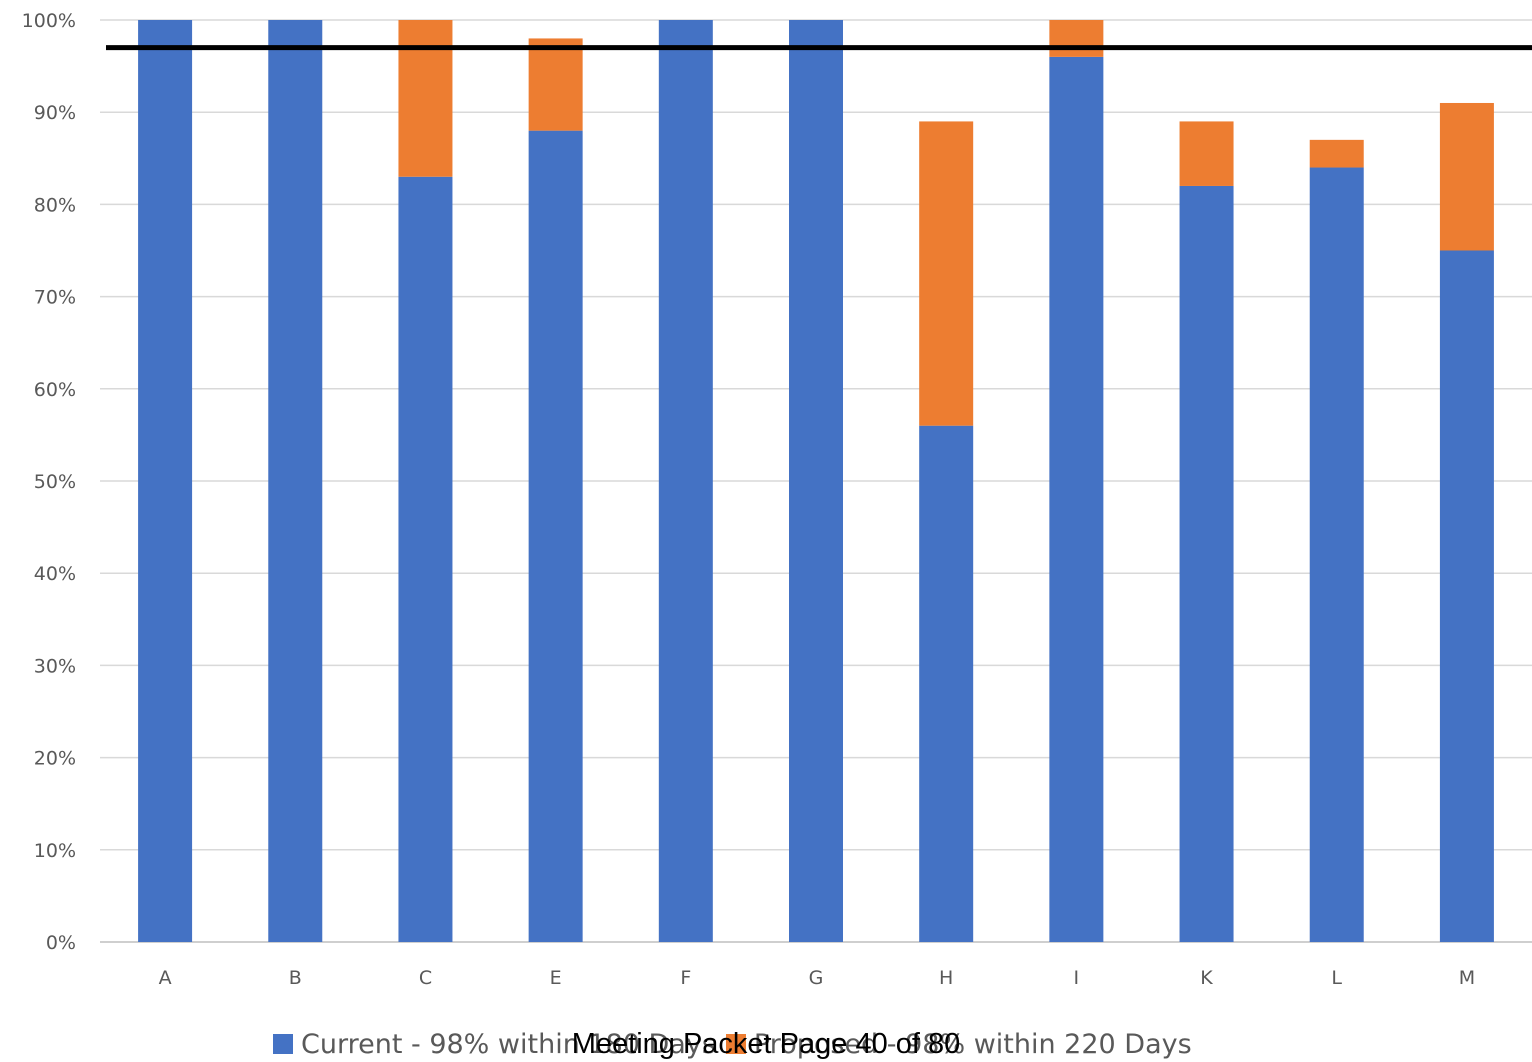 This screenshot has width=1532, height=1062. I want to click on y-tick-label: 30%, so click(55, 666).